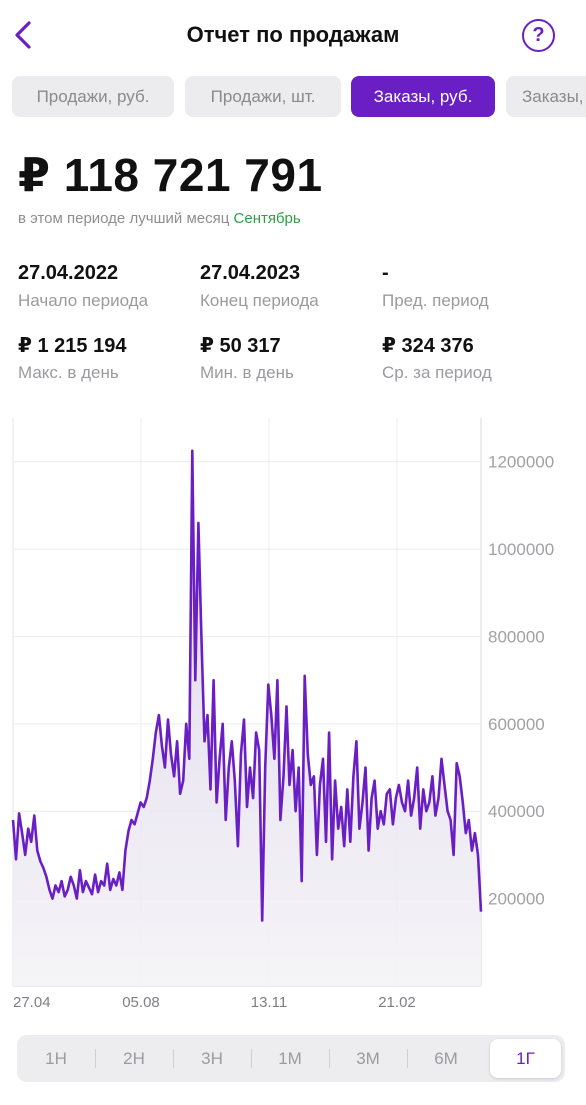 The height and width of the screenshot is (1105, 586). I want to click on tab-sales-rub: Продажи, руб., so click(93, 96).